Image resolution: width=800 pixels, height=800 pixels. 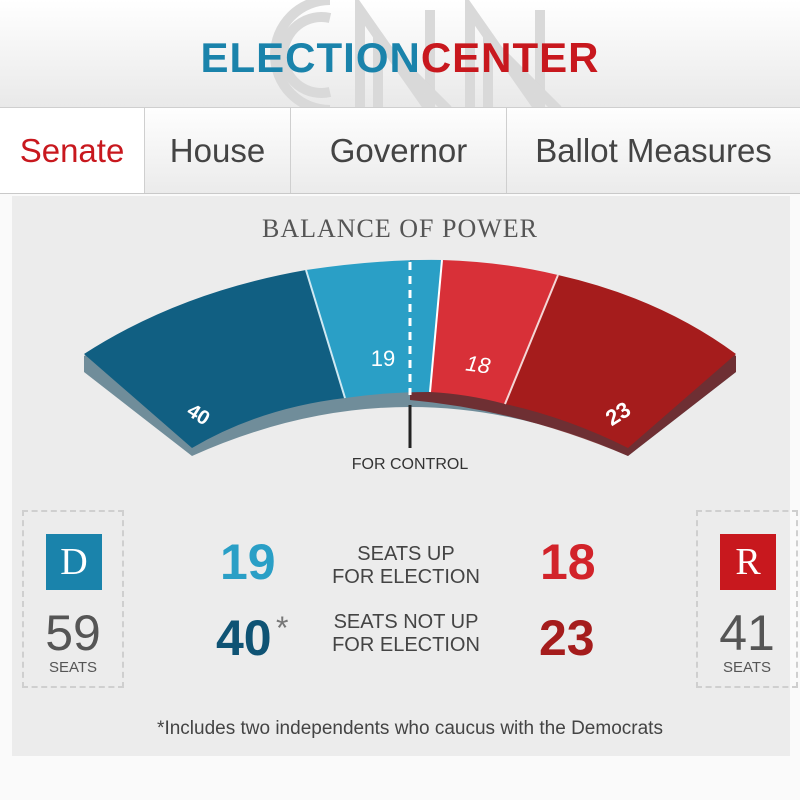 What do you see at coordinates (567, 638) in the screenshot?
I see `r-seats-not-up: 23` at bounding box center [567, 638].